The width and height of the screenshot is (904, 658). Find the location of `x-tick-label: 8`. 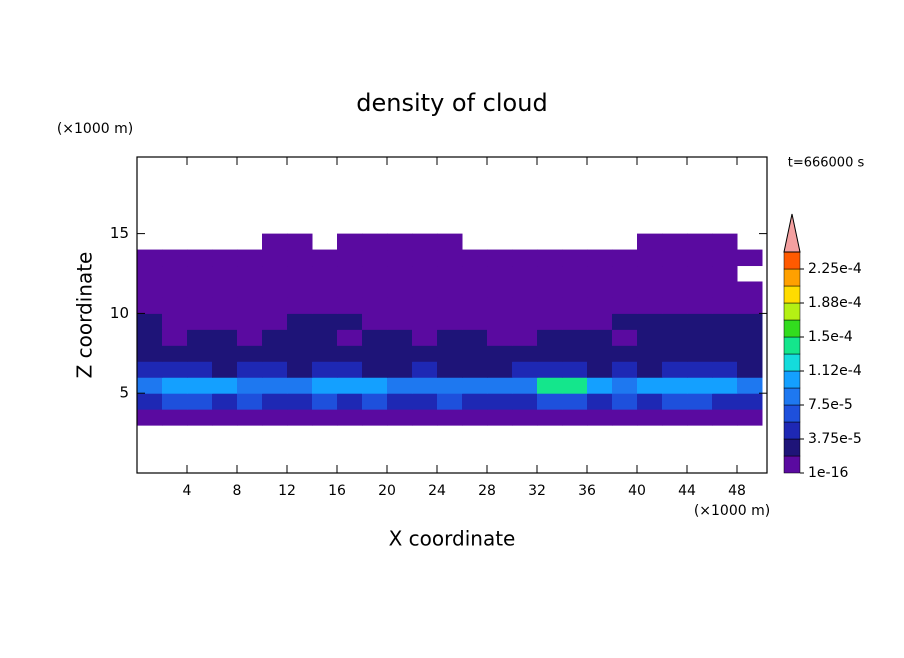

x-tick-label: 8 is located at coordinates (237, 491).